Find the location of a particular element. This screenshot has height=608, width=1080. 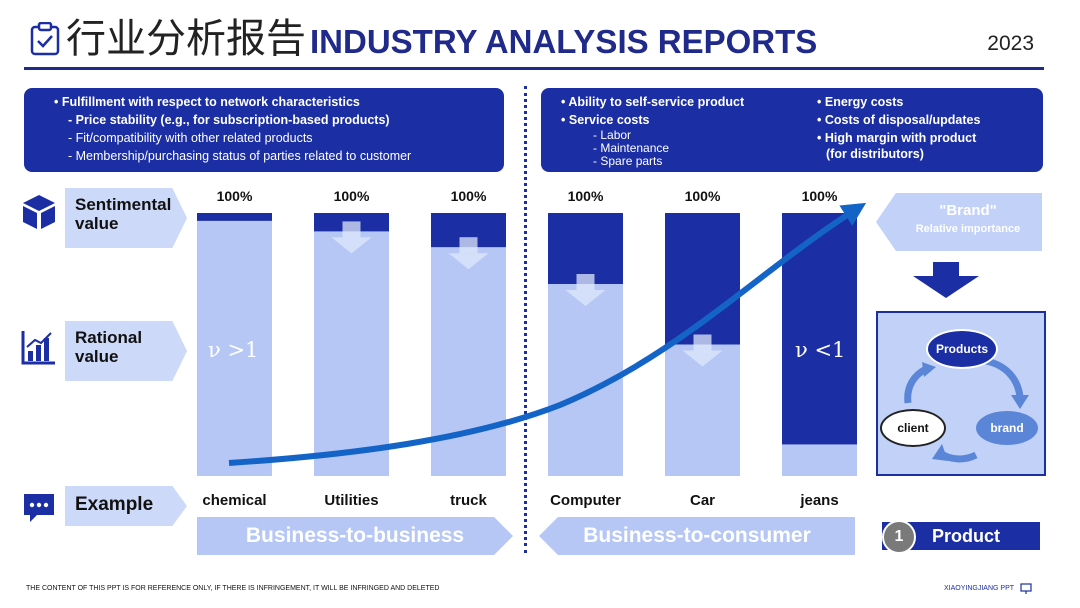

percent-label-chemical: 100% is located at coordinates (234, 196).